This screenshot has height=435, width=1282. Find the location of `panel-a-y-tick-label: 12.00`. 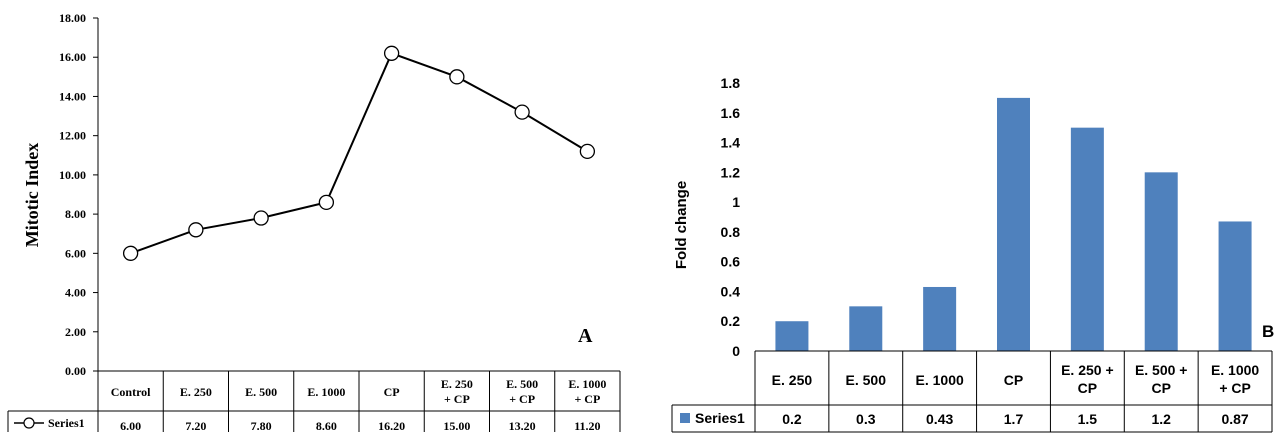

panel-a-y-tick-label: 12.00 is located at coordinates (72, 136).